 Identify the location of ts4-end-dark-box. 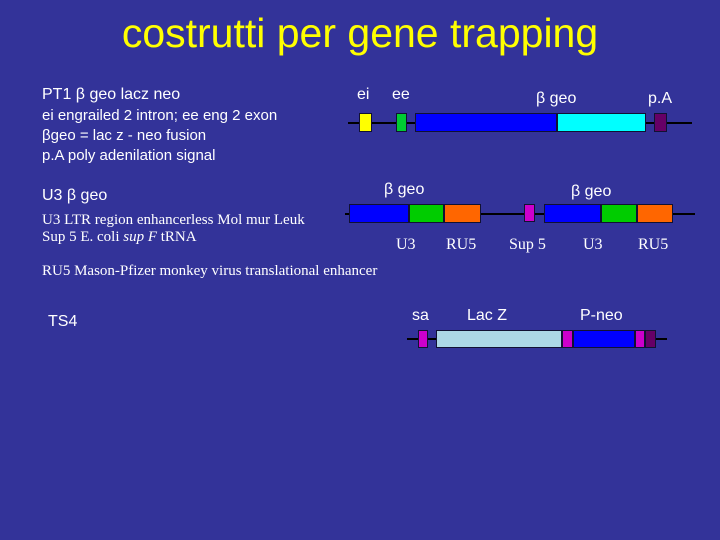
(650, 339).